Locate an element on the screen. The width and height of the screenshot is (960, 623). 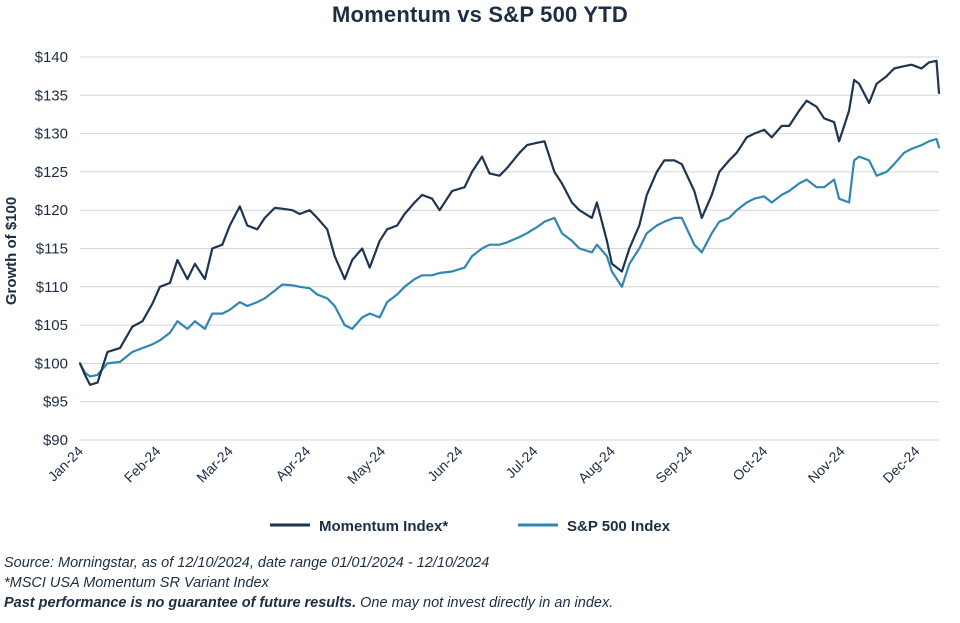
x-tick-label: Feb-24 is located at coordinates (142, 464).